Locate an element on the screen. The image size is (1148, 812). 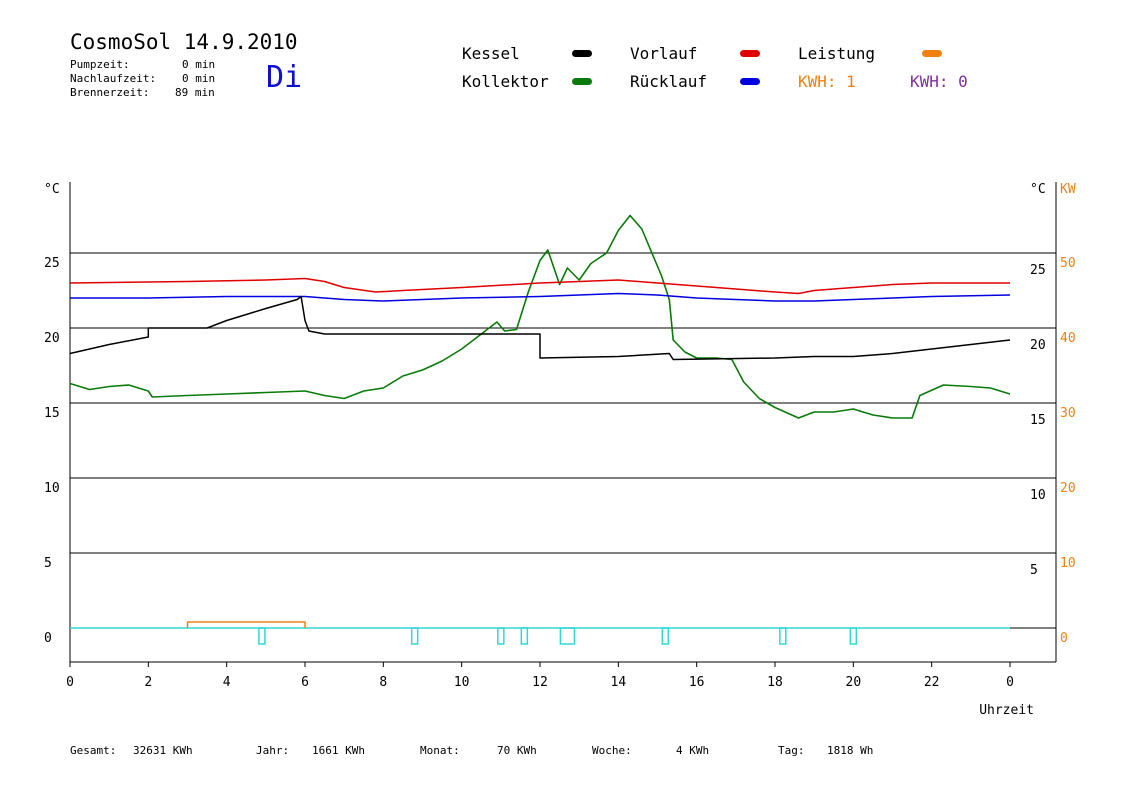
y-unit-left: °C is located at coordinates (52, 189).